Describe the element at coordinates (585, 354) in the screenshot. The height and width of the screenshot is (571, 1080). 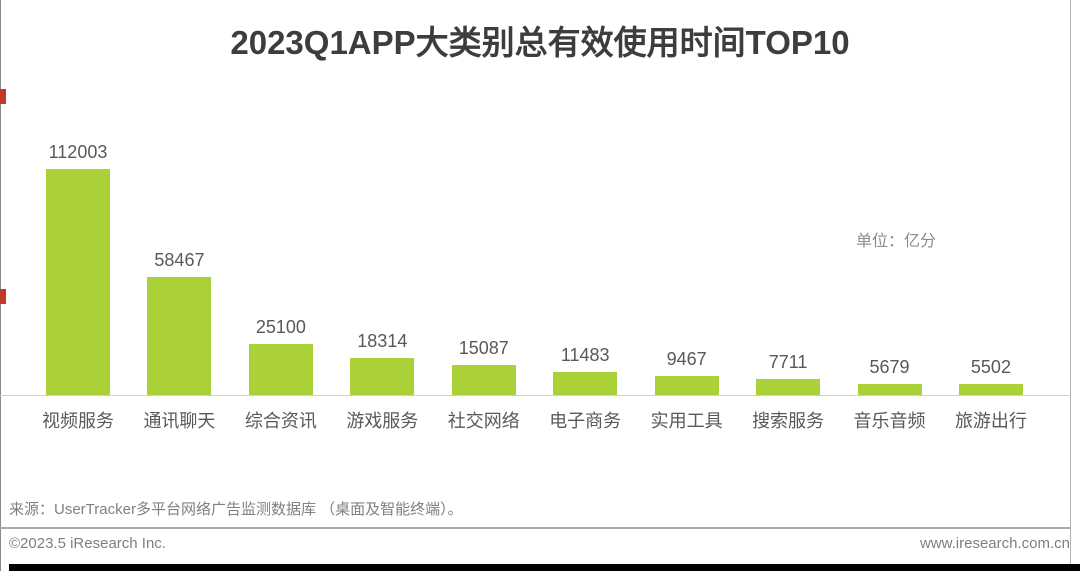
I see `bar-value-label: 11483` at that location.